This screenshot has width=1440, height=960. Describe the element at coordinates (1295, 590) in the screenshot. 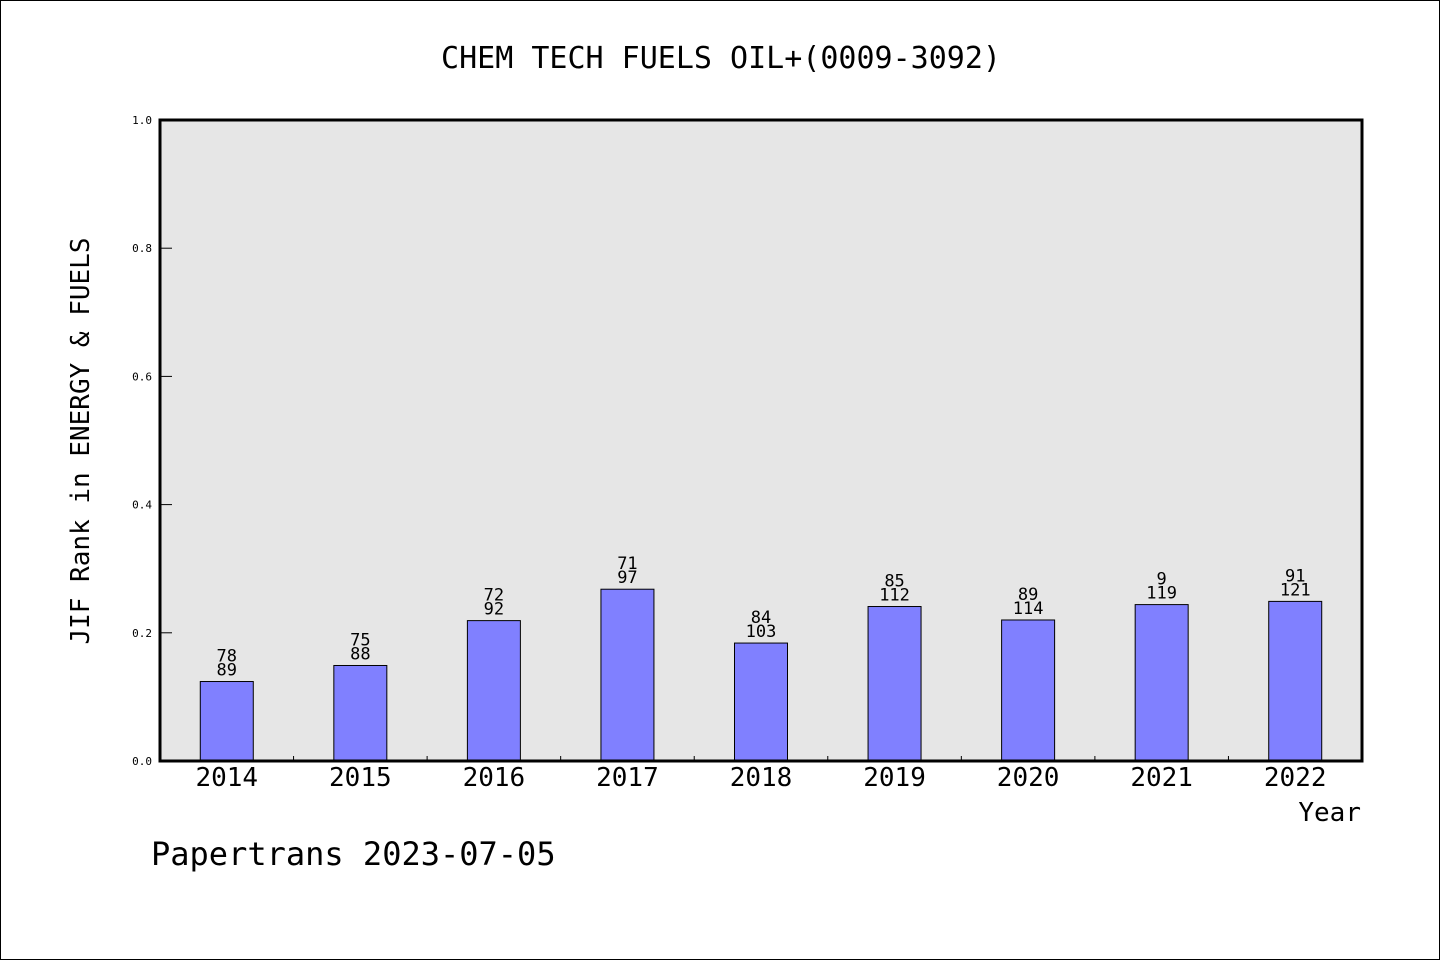

I see `bar-total-label: 121` at that location.